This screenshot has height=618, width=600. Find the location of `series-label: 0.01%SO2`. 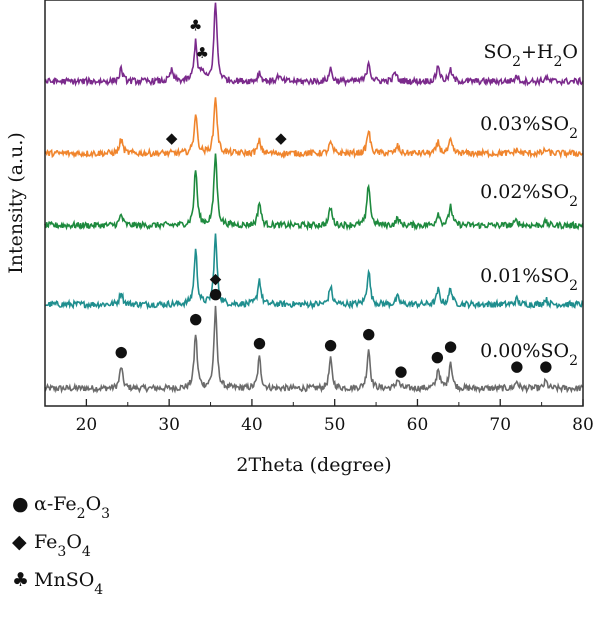

series-label: 0.01%SO2 is located at coordinates (529, 279).